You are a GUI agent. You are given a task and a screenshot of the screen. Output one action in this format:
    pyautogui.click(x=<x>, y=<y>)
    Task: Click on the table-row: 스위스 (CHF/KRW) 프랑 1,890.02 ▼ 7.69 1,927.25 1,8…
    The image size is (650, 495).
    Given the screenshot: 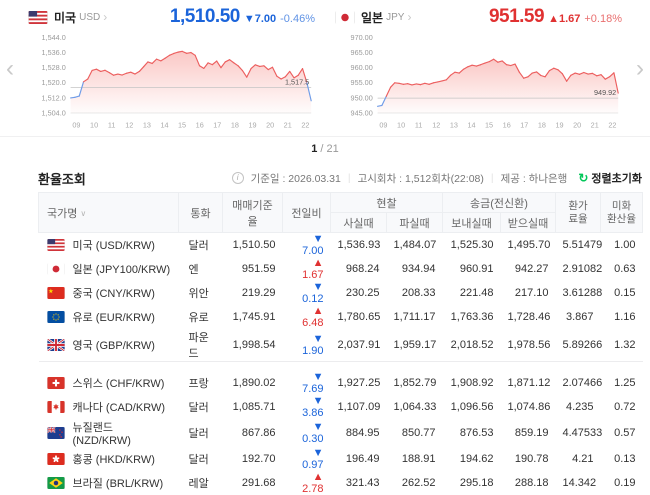 What is the action you would take?
    pyautogui.click(x=341, y=383)
    